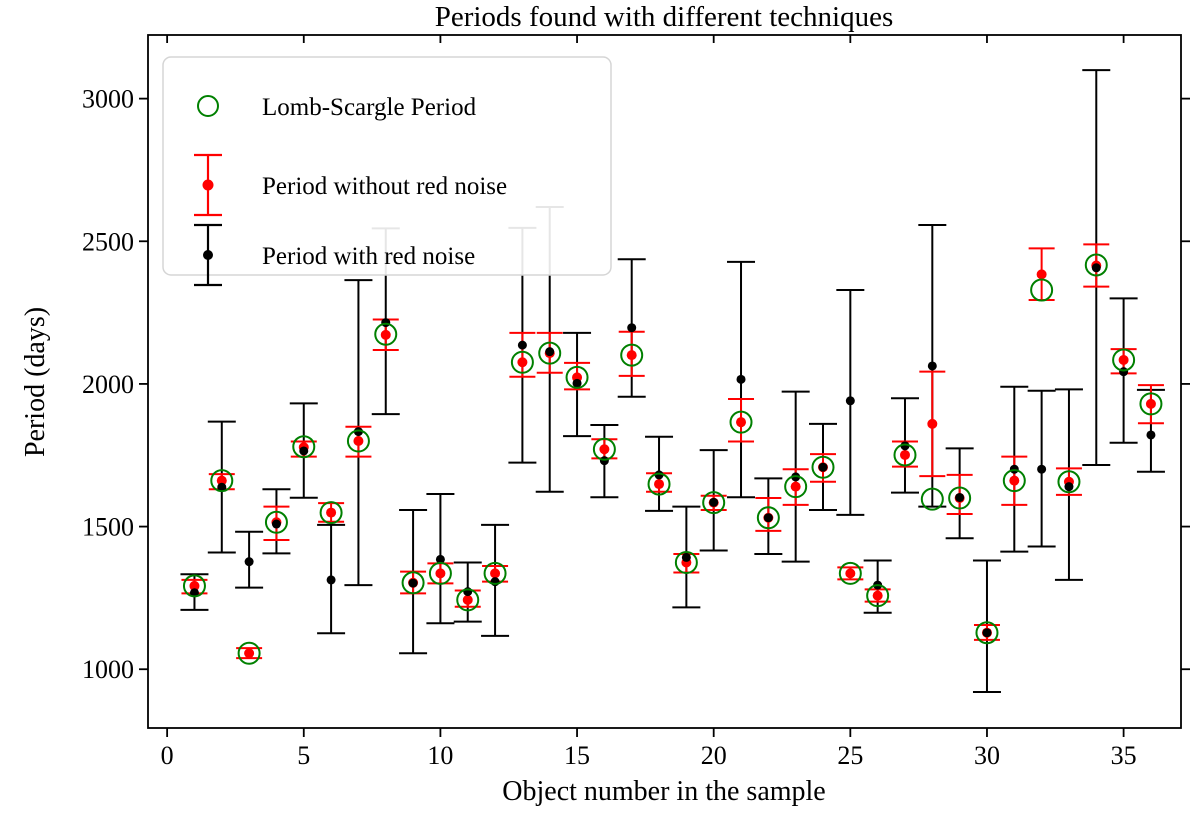 This screenshot has height=813, width=1200. What do you see at coordinates (35, 382) in the screenshot?
I see `y-axis-label: Period (days)` at bounding box center [35, 382].